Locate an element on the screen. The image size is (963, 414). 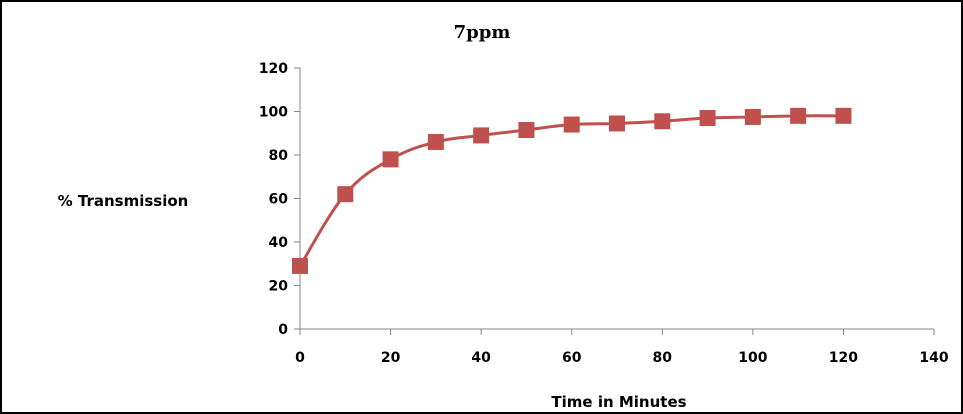
y-tick-label: 20 is located at coordinates (279, 287).